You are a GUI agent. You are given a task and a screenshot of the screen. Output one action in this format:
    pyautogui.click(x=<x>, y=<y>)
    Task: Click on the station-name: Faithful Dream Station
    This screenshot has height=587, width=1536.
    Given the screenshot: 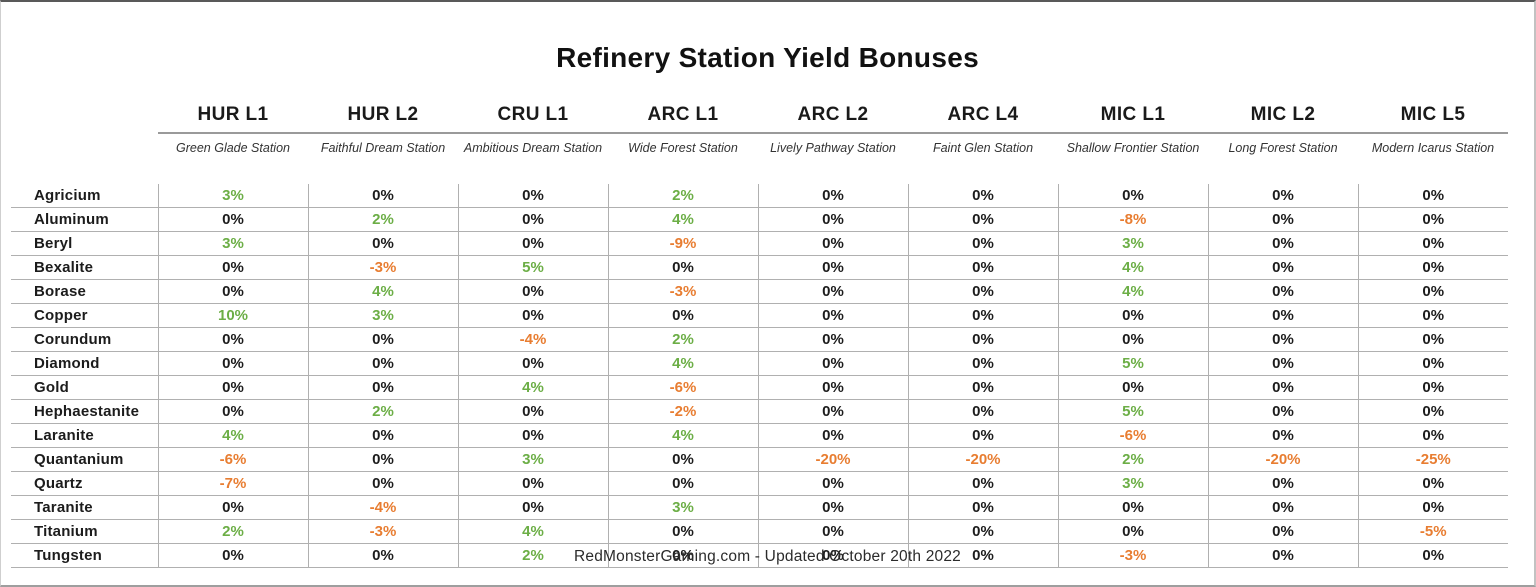 What is the action you would take?
    pyautogui.click(x=383, y=148)
    